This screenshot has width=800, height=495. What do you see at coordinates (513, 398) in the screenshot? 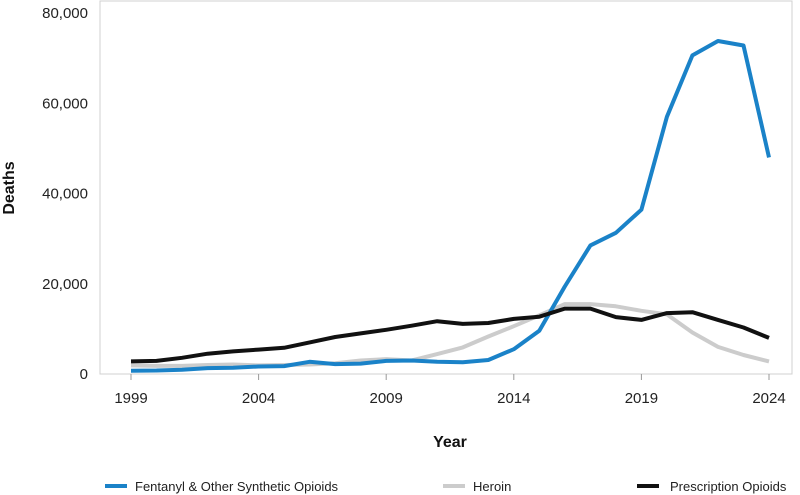
I see `x-tick-label: 2014` at bounding box center [513, 398].